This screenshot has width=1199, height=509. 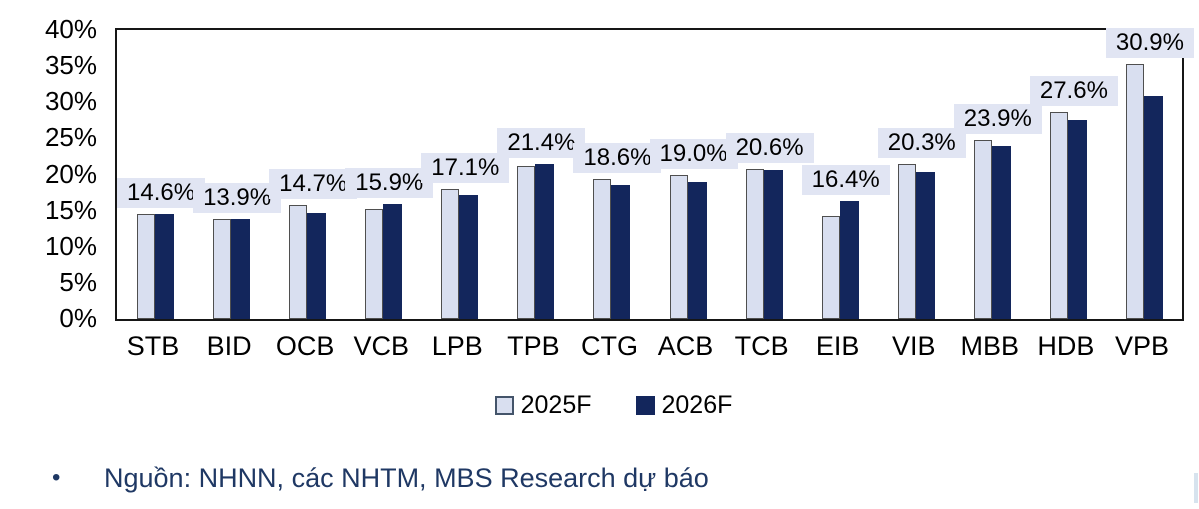 What do you see at coordinates (541, 143) in the screenshot?
I see `data-label-tpb: 21.4%` at bounding box center [541, 143].